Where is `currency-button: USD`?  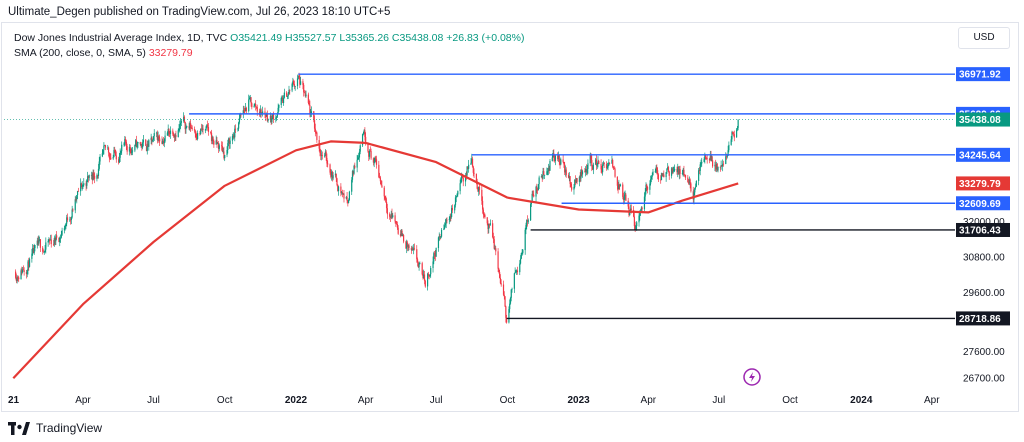
currency-button: USD is located at coordinates (984, 38).